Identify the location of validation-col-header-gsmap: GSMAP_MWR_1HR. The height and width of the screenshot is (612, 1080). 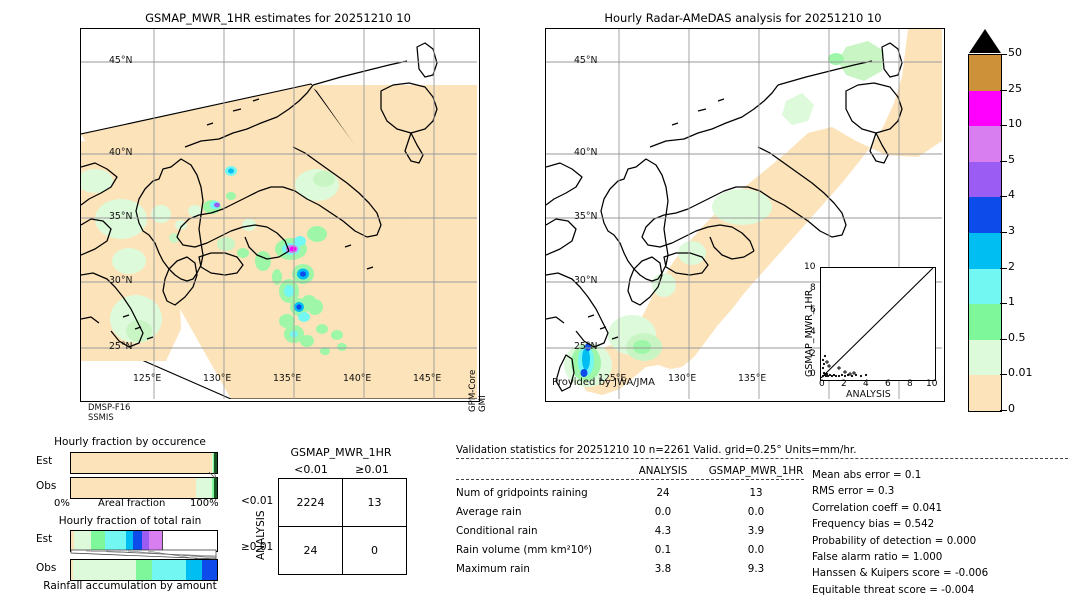
(756, 471).